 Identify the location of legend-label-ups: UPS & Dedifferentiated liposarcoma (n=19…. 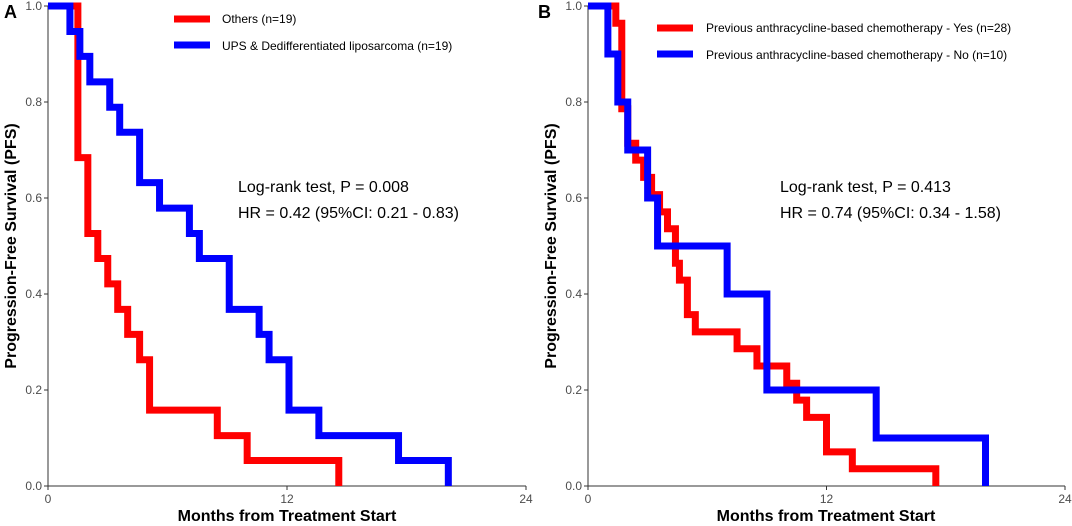
(337, 46).